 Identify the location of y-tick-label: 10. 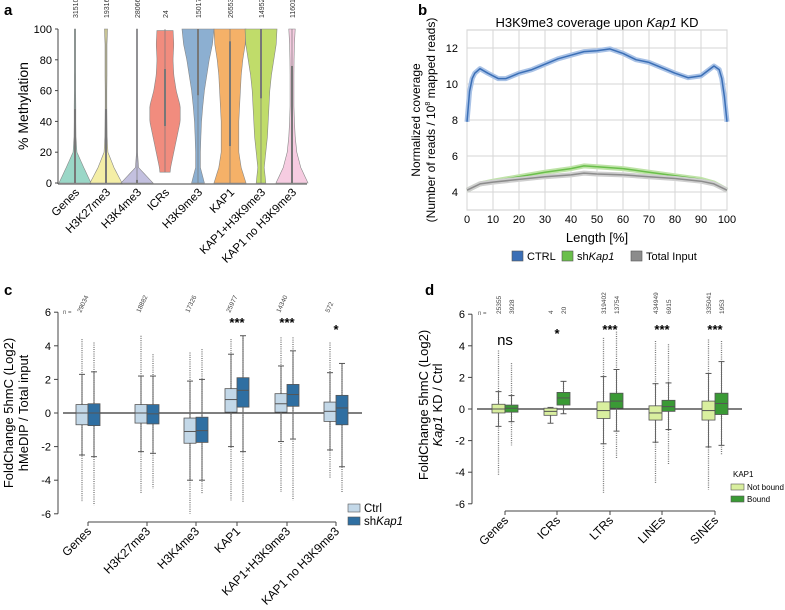
(452, 85).